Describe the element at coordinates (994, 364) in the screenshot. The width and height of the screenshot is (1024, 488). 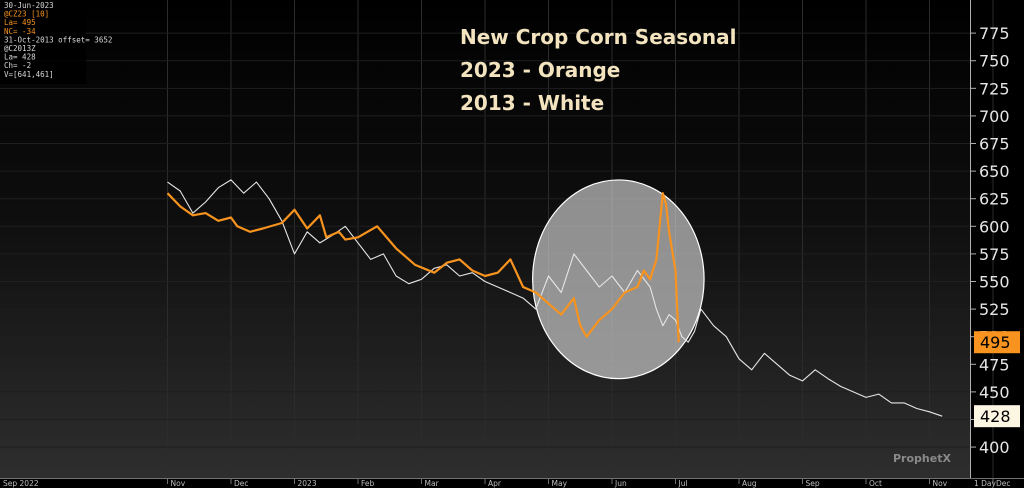
I see `y-tick-label: 475` at that location.